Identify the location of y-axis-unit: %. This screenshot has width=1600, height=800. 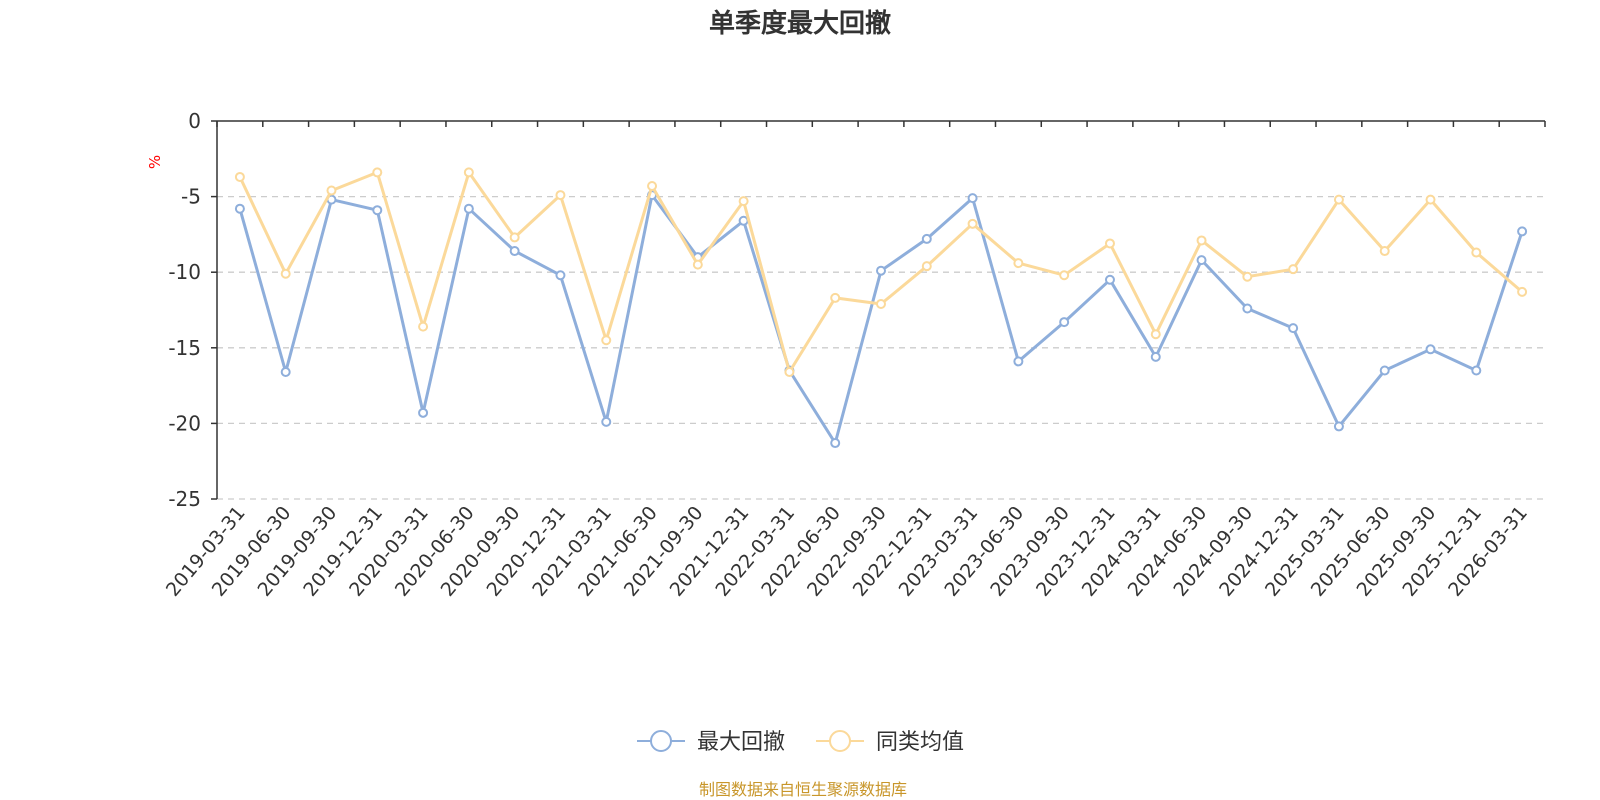
(155, 162).